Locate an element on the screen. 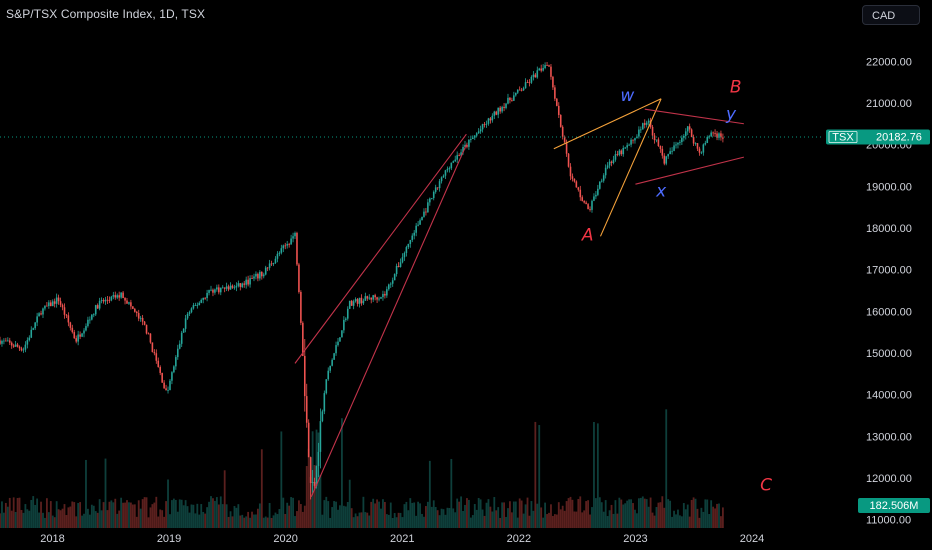 This screenshot has width=932, height=550. currency-button: CAD is located at coordinates (891, 15).